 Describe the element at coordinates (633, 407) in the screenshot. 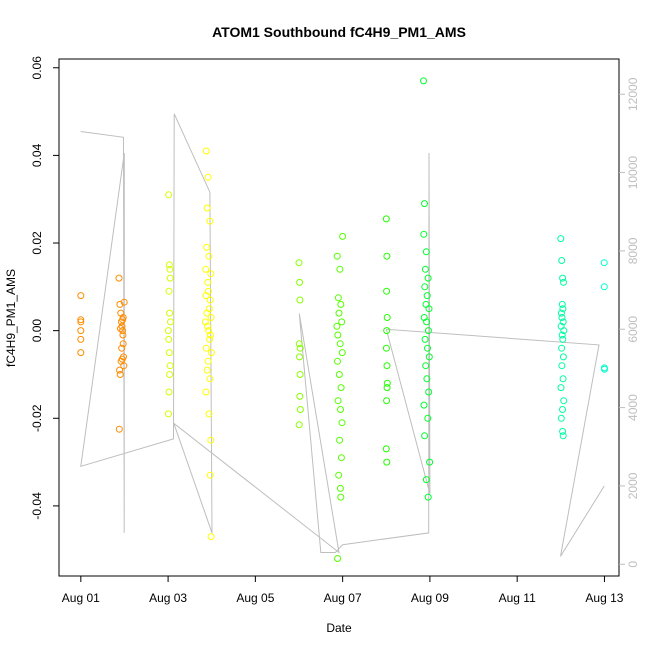

I see `right-tick-label: 4000` at that location.